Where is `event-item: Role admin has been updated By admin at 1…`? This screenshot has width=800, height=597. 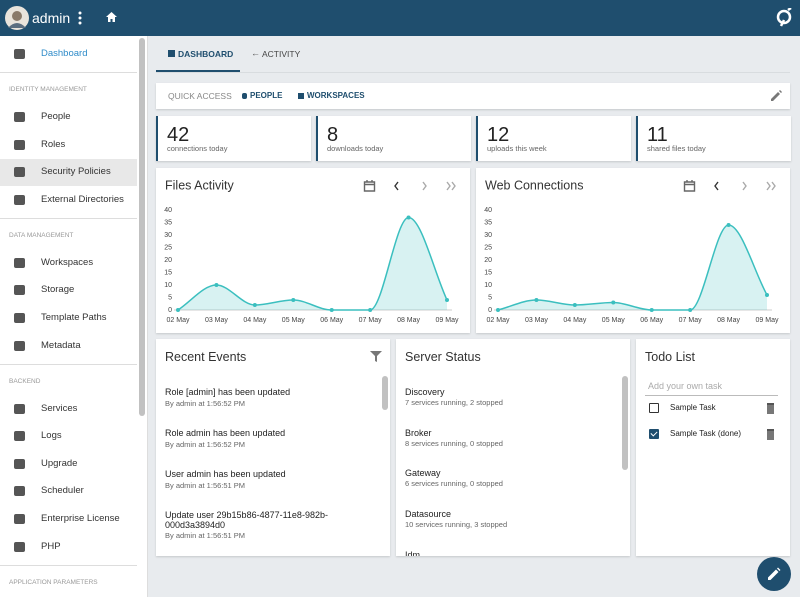 event-item: Role admin has been updated By admin at 1… is located at coordinates (251, 438).